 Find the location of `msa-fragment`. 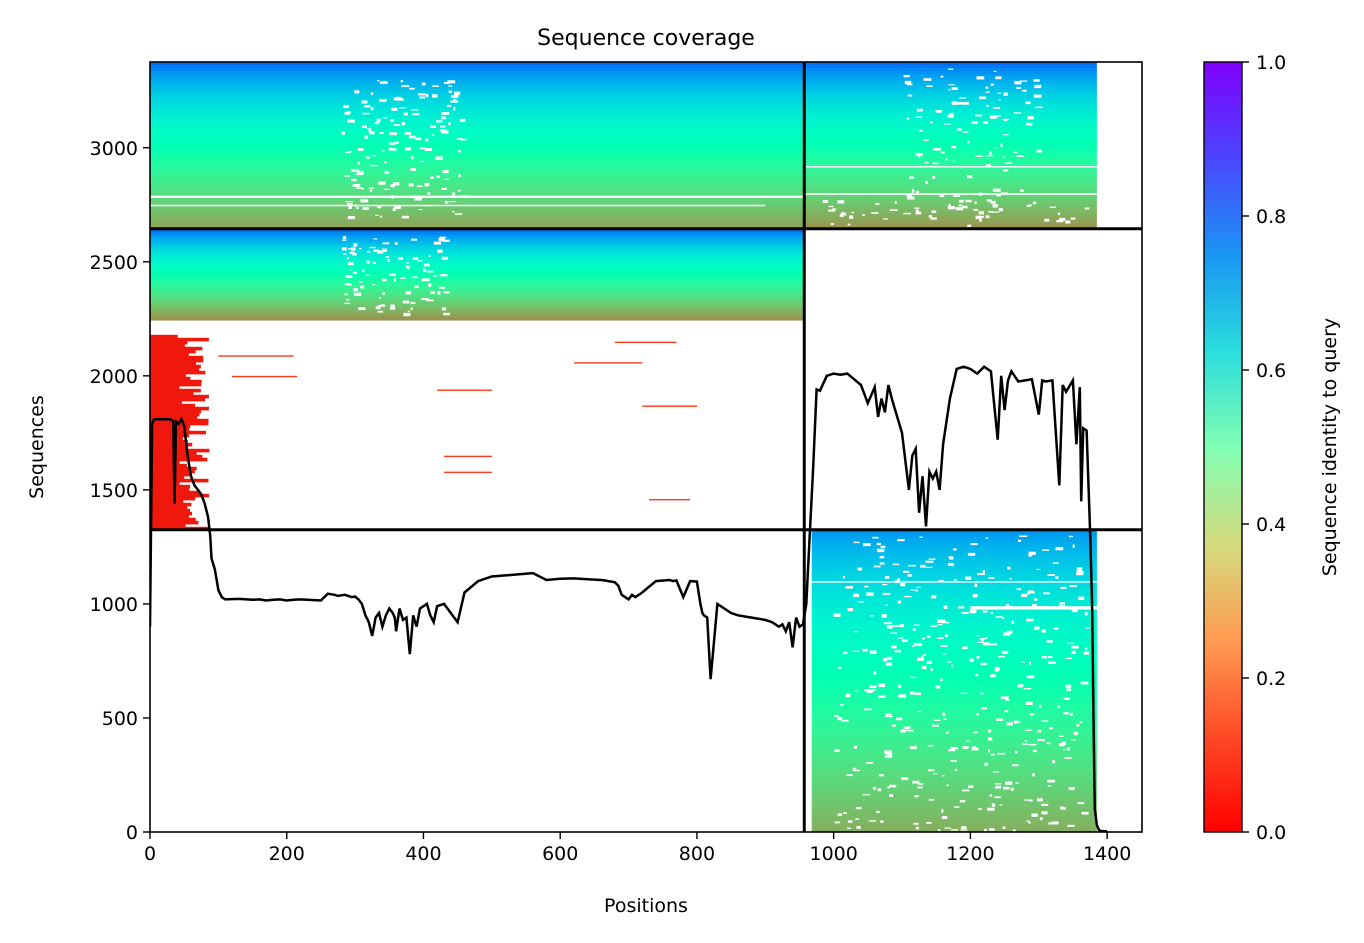

msa-fragment is located at coordinates (608, 363).